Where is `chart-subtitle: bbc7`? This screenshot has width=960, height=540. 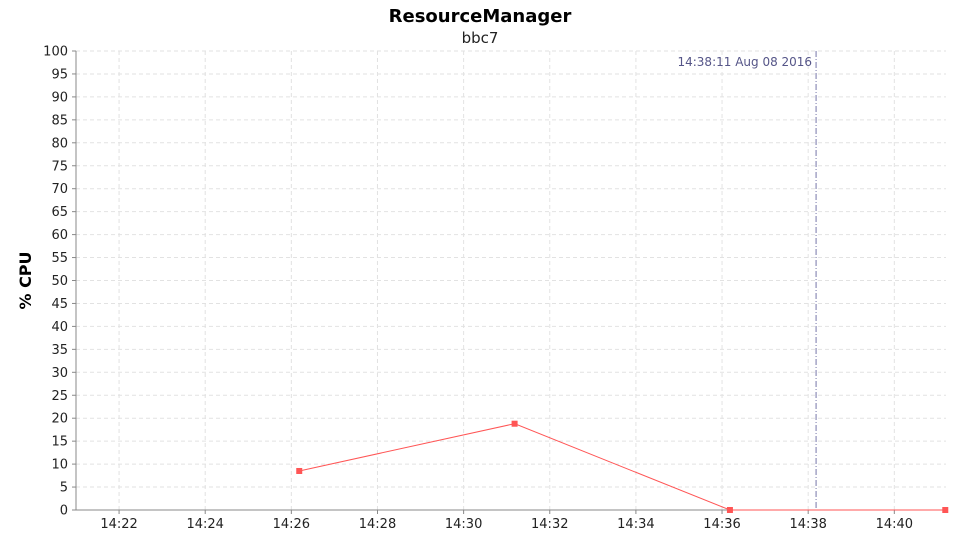 chart-subtitle: bbc7 is located at coordinates (480, 38).